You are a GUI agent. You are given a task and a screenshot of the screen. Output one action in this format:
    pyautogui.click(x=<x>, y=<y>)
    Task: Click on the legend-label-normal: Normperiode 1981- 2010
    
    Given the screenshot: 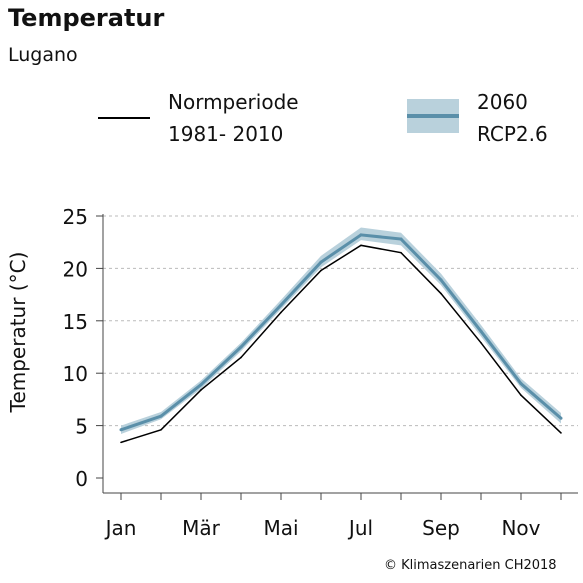 What is the action you would take?
    pyautogui.click(x=233, y=118)
    